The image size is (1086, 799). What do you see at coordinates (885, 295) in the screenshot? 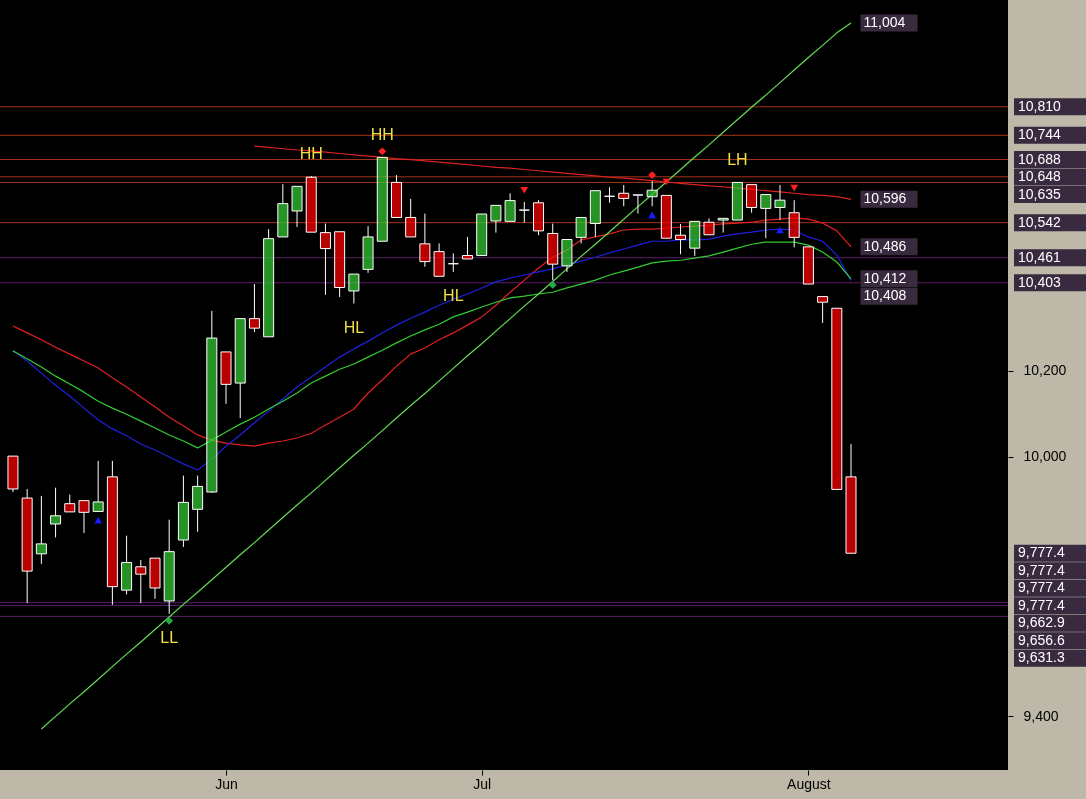
I see `data-label: 10,408` at bounding box center [885, 295].